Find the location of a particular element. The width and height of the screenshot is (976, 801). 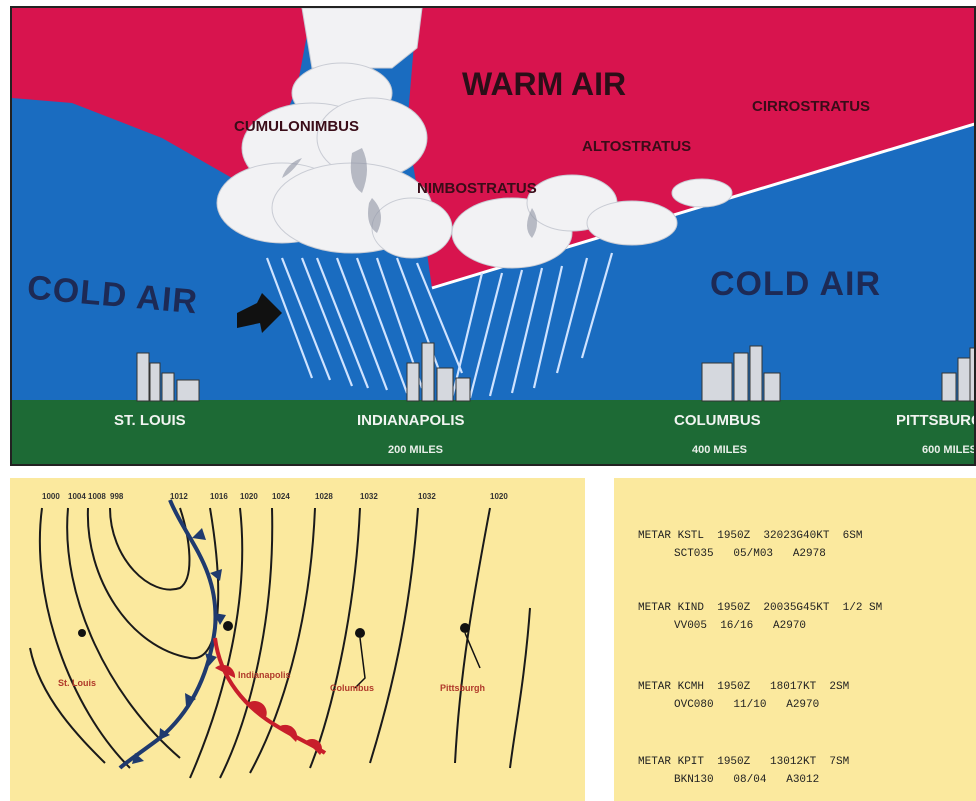

isobar-label: 1000 is located at coordinates (51, 496).